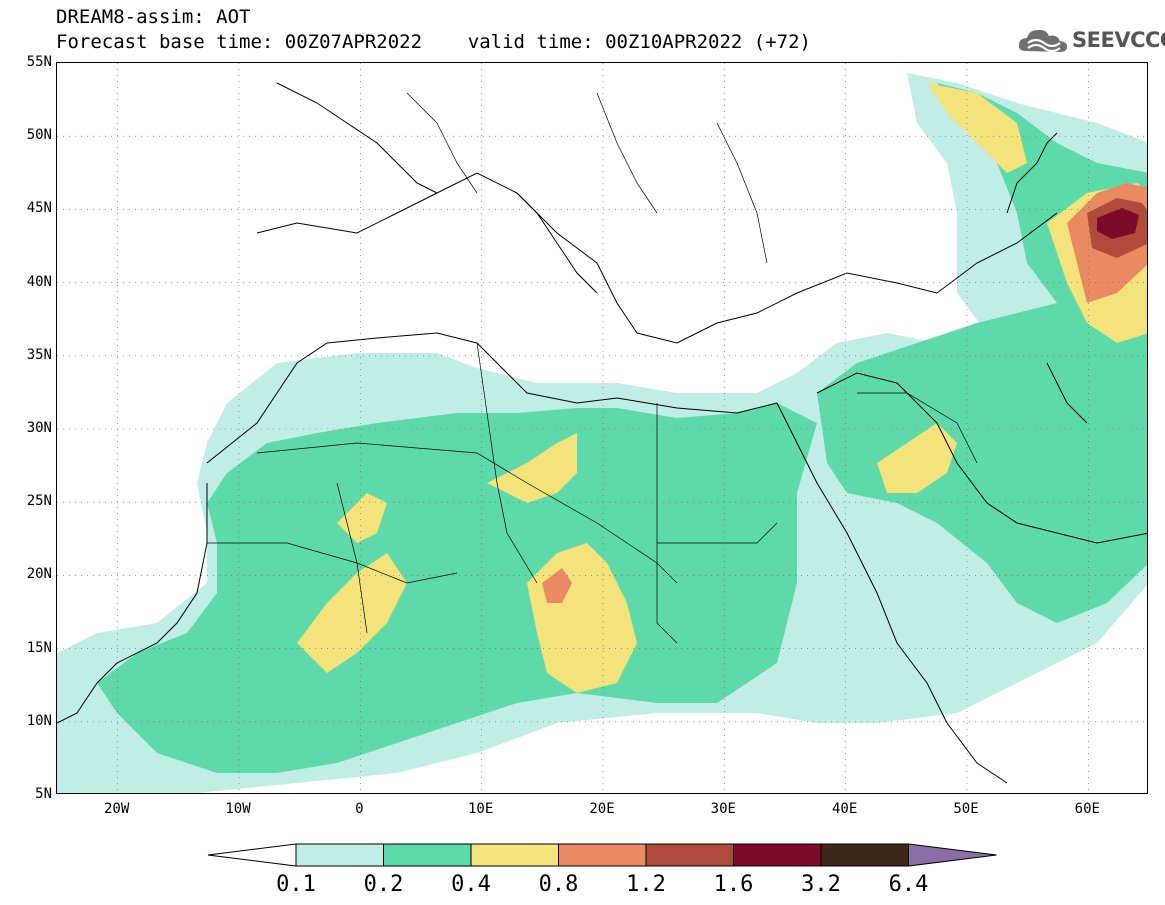  Describe the element at coordinates (39, 428) in the screenshot. I see `lat-tick-label: 30N` at that location.